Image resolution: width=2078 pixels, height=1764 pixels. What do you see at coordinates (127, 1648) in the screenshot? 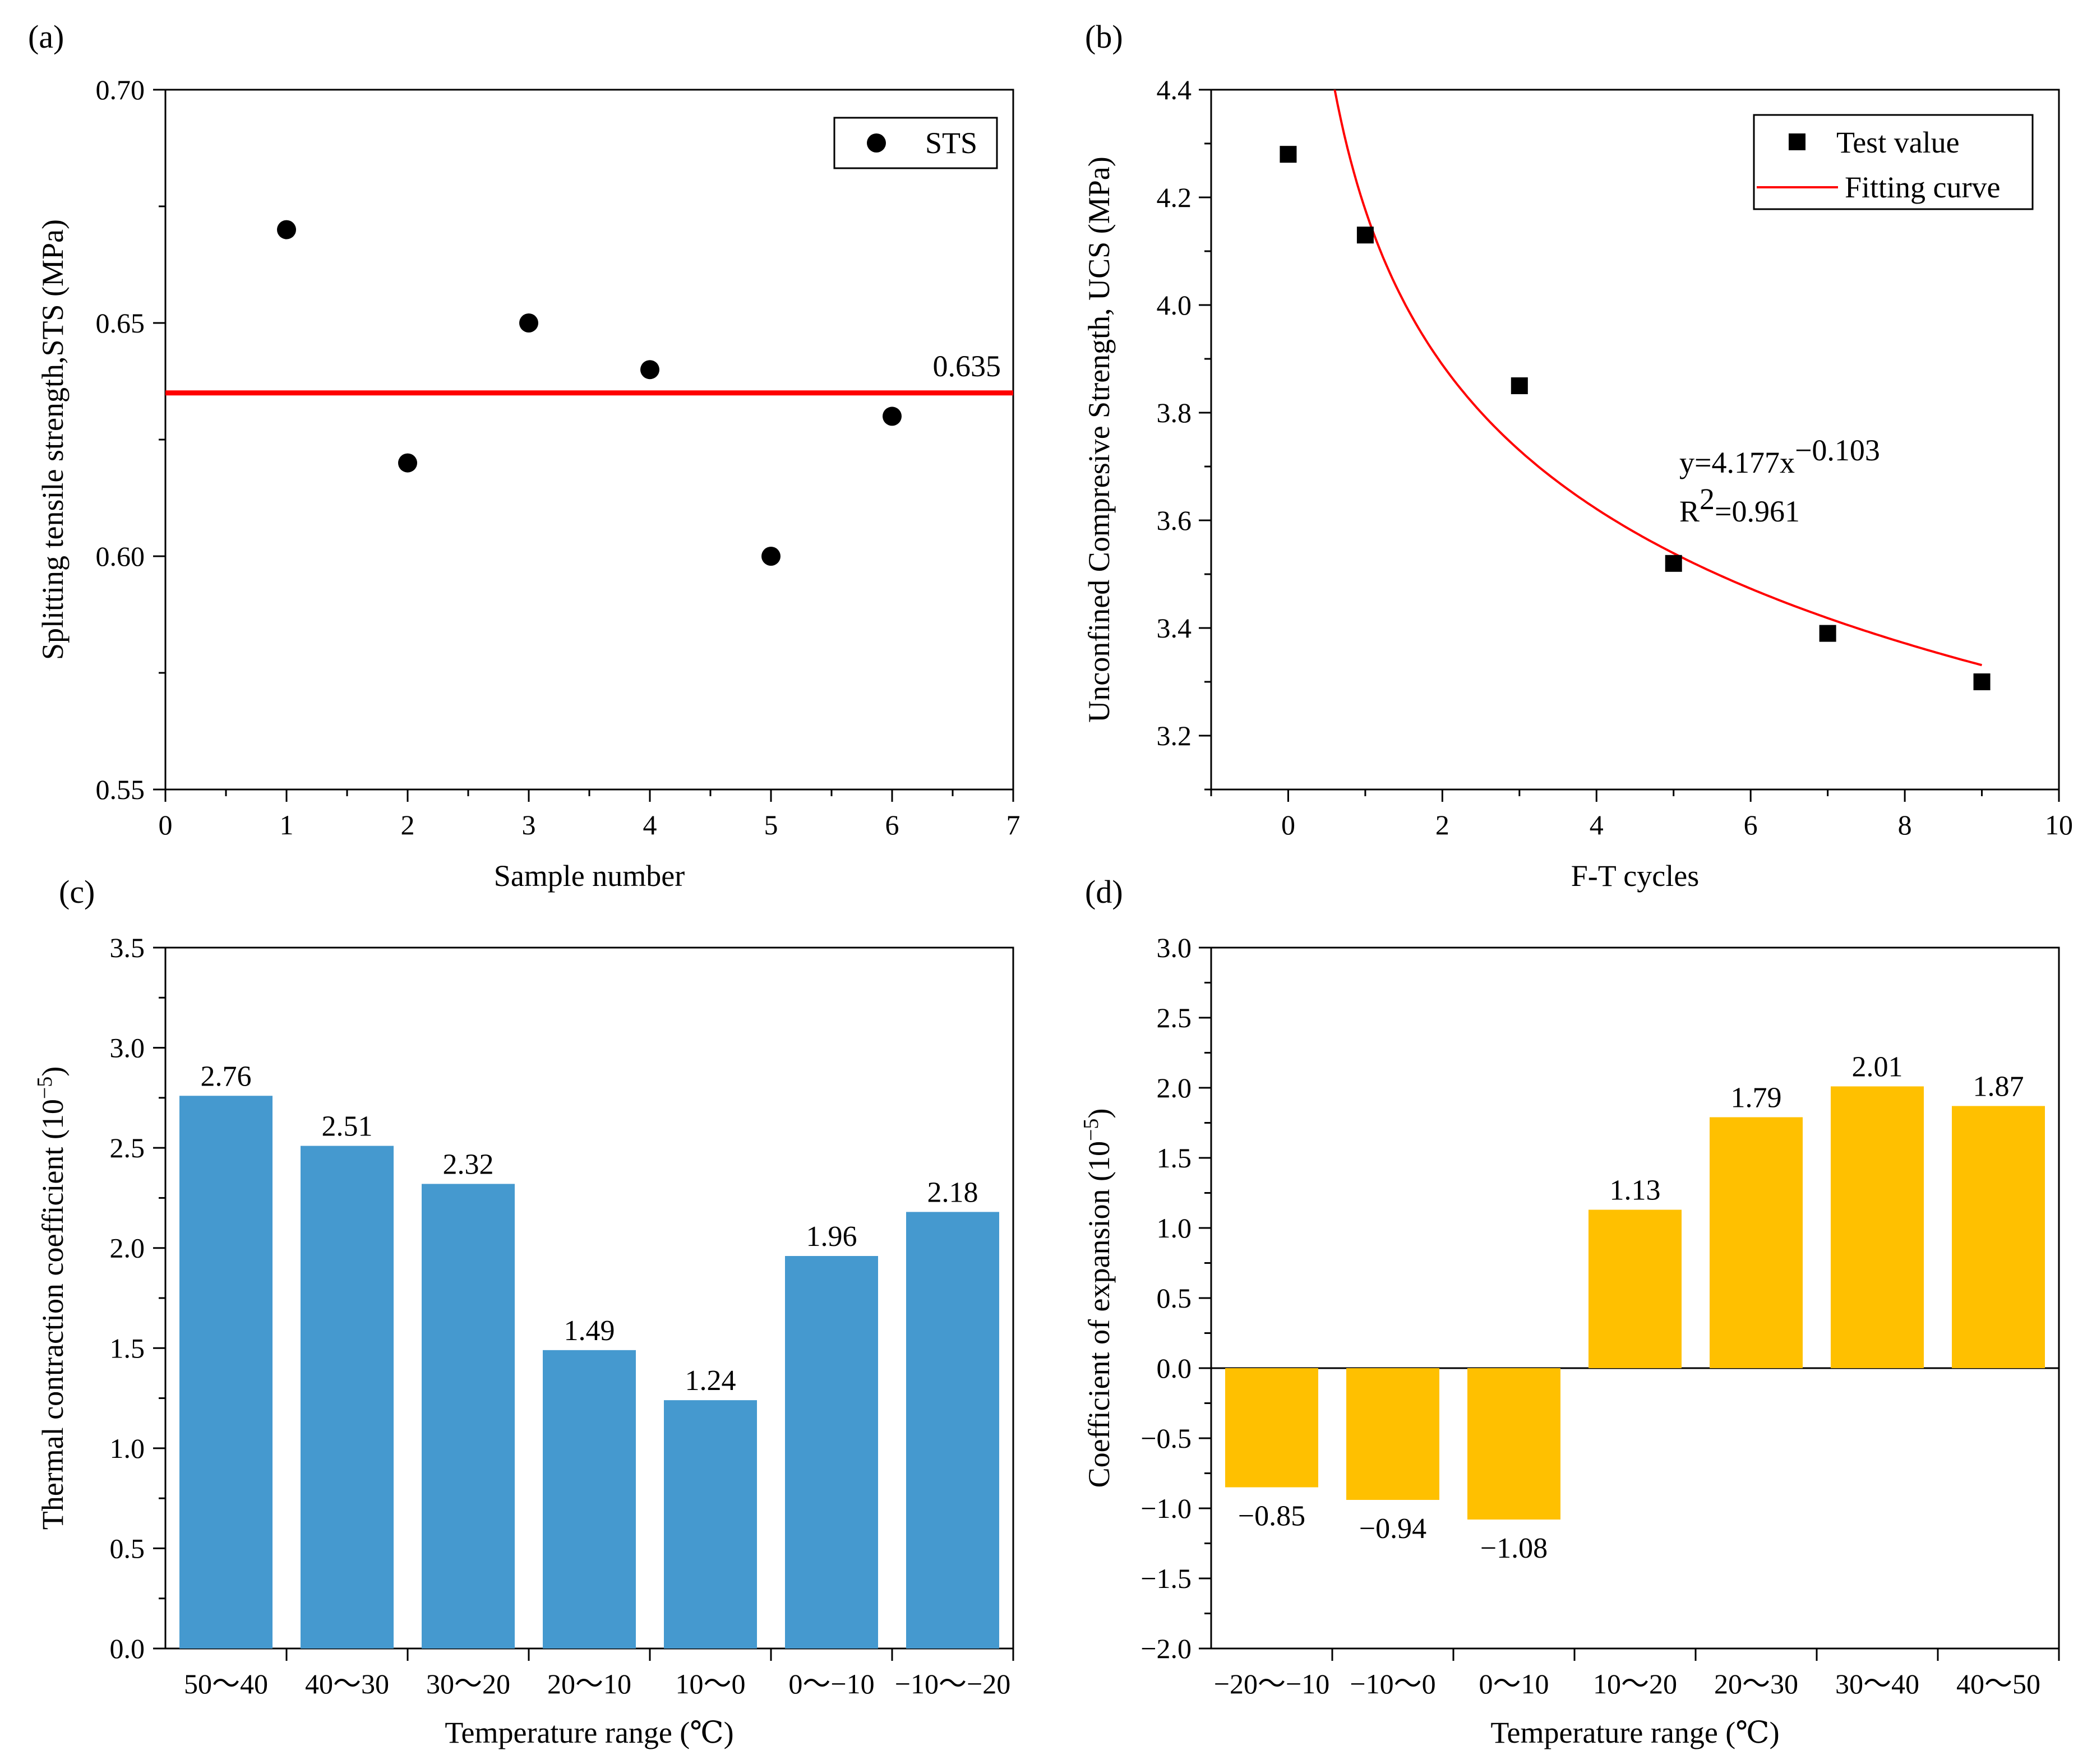
I see `y-tick-label-c: 0.0` at bounding box center [127, 1648].